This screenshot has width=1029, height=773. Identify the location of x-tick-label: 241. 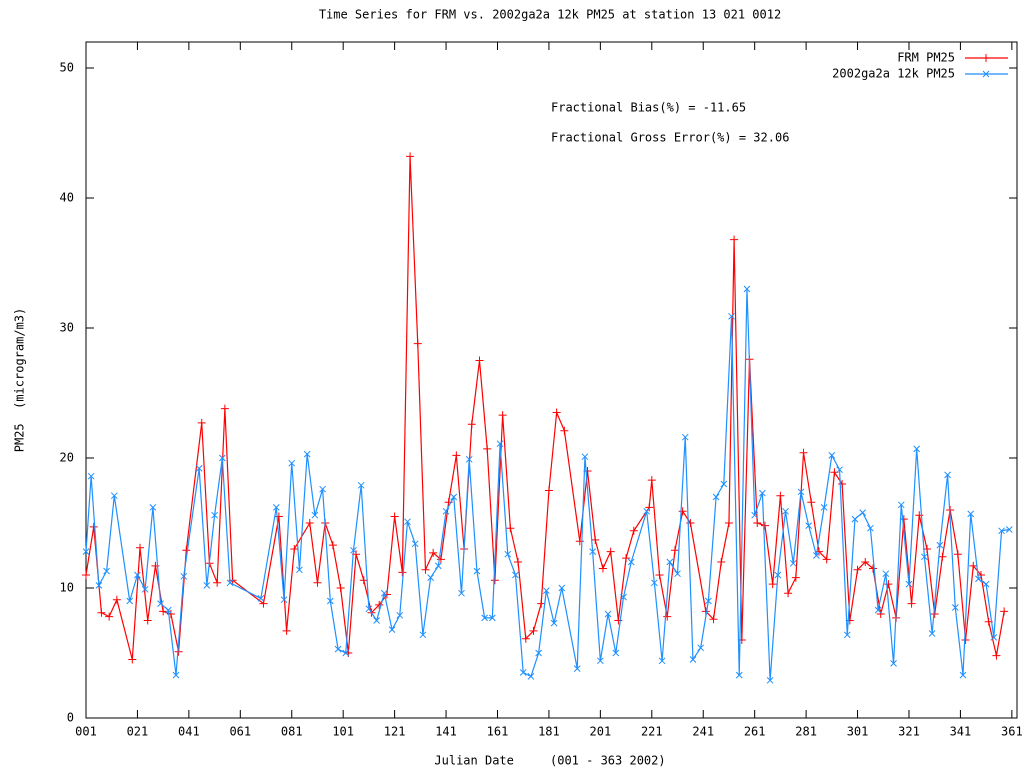
(703, 732).